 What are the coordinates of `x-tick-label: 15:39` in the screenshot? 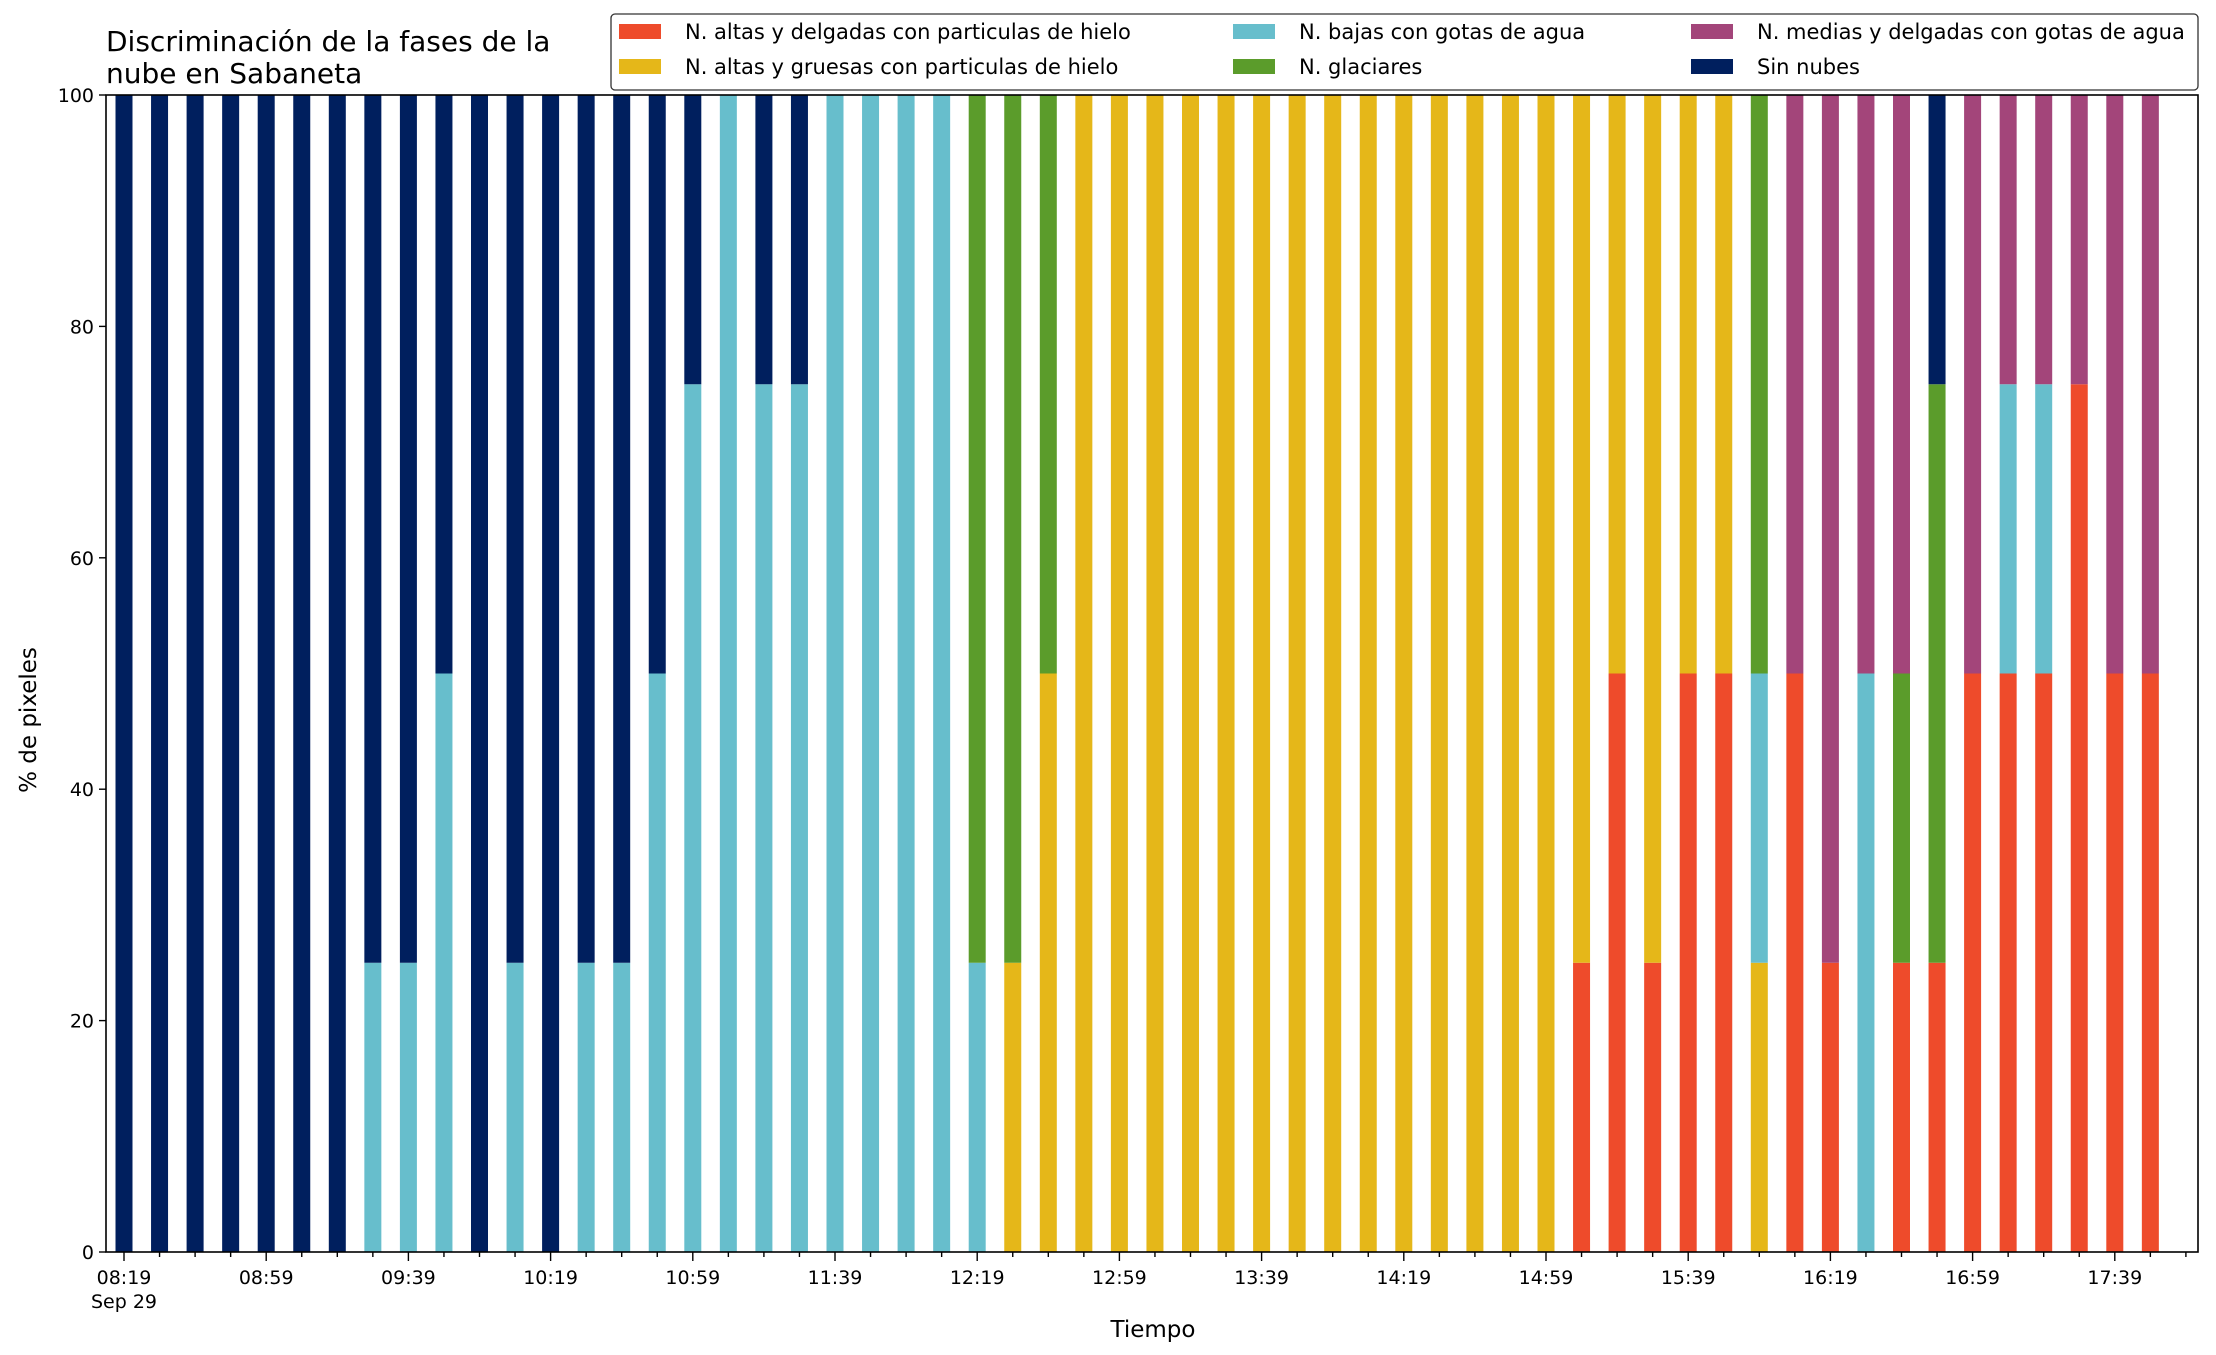 It's located at (1688, 1278).